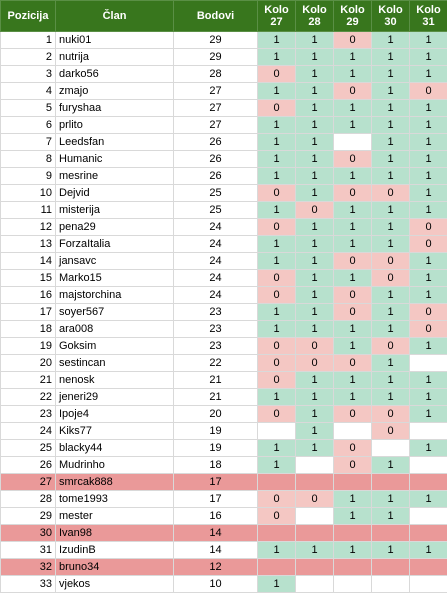 This screenshot has height=593, width=447. I want to click on header-member: Član, so click(115, 16).